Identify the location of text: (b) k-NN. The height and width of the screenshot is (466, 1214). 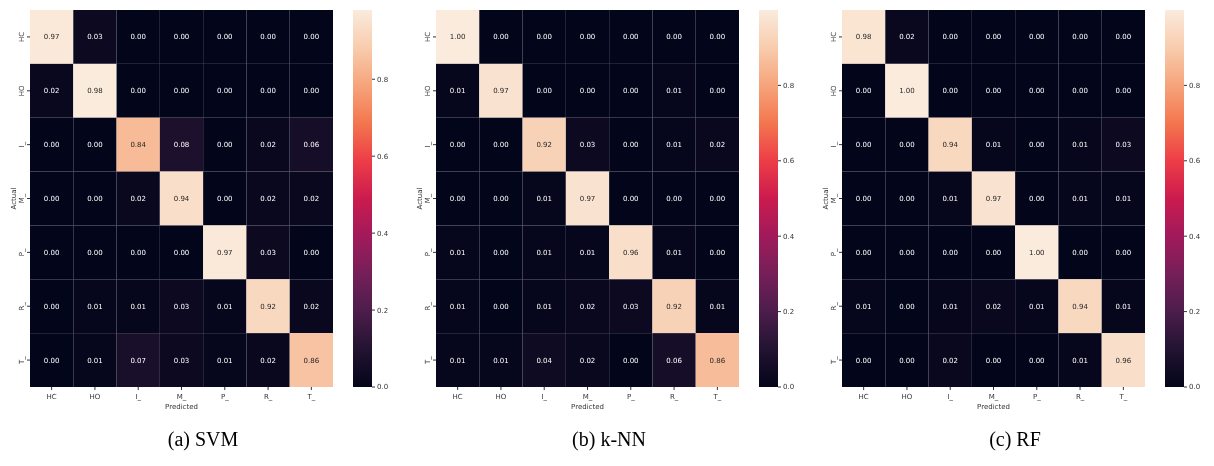
(609, 439).